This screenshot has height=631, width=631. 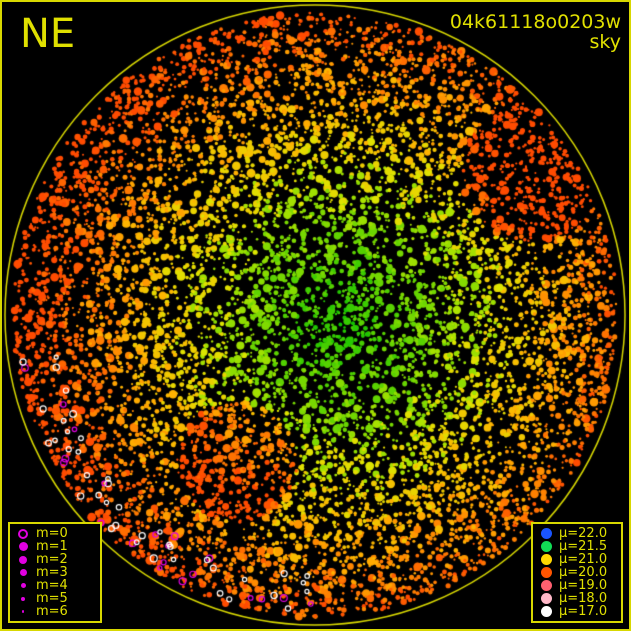 I want to click on brightness-label: μ=21.0, so click(x=583, y=559).